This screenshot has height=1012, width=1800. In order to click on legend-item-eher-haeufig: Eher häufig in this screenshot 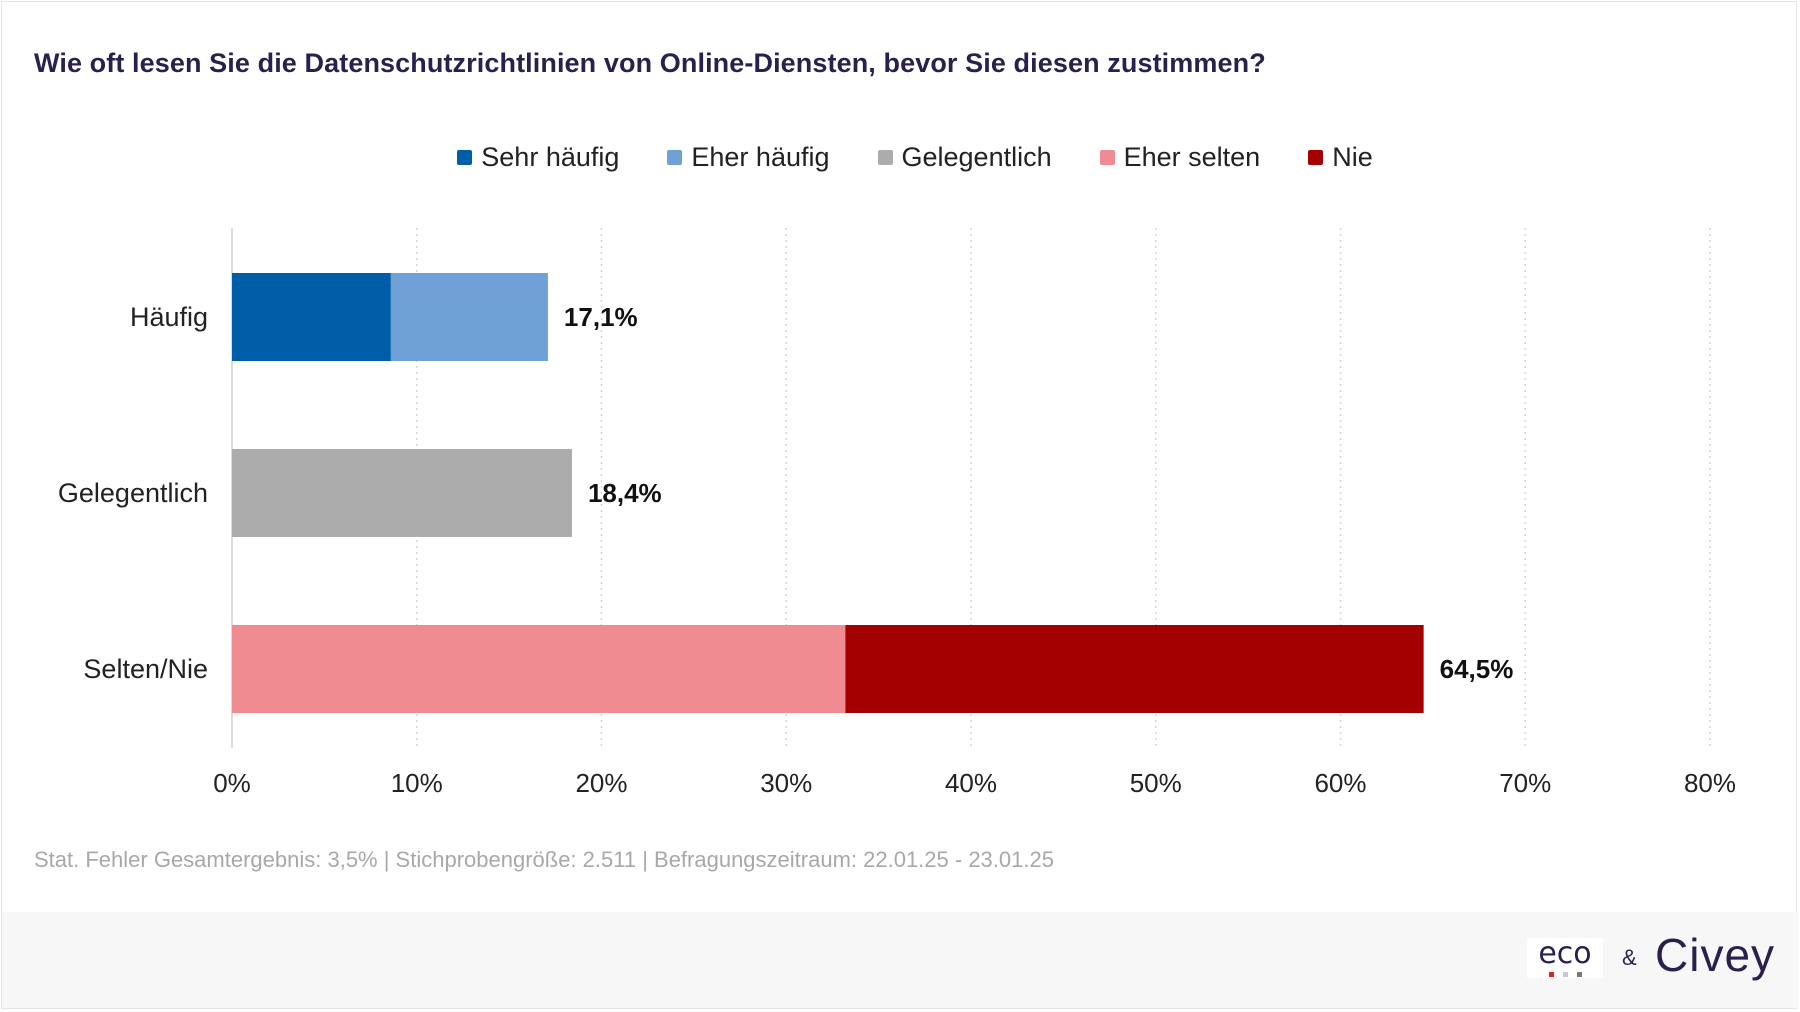, I will do `click(748, 157)`.